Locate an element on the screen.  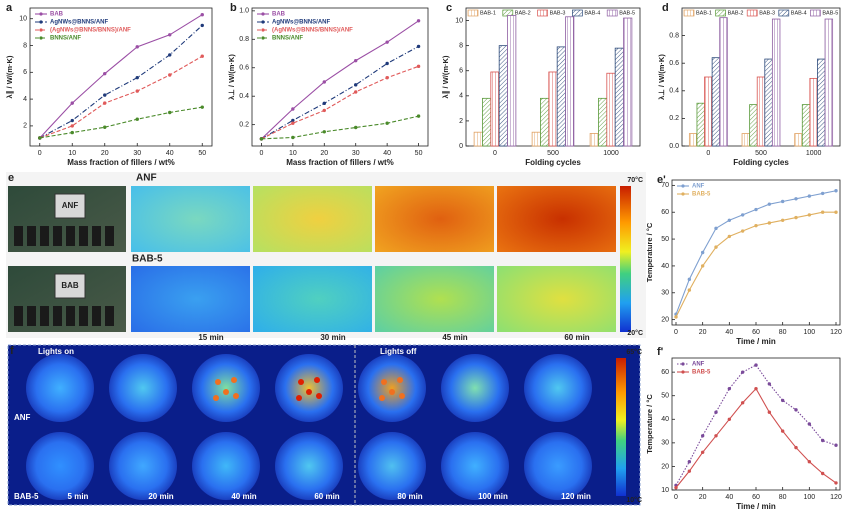
panel-label: f' is located at coordinates (660, 352).